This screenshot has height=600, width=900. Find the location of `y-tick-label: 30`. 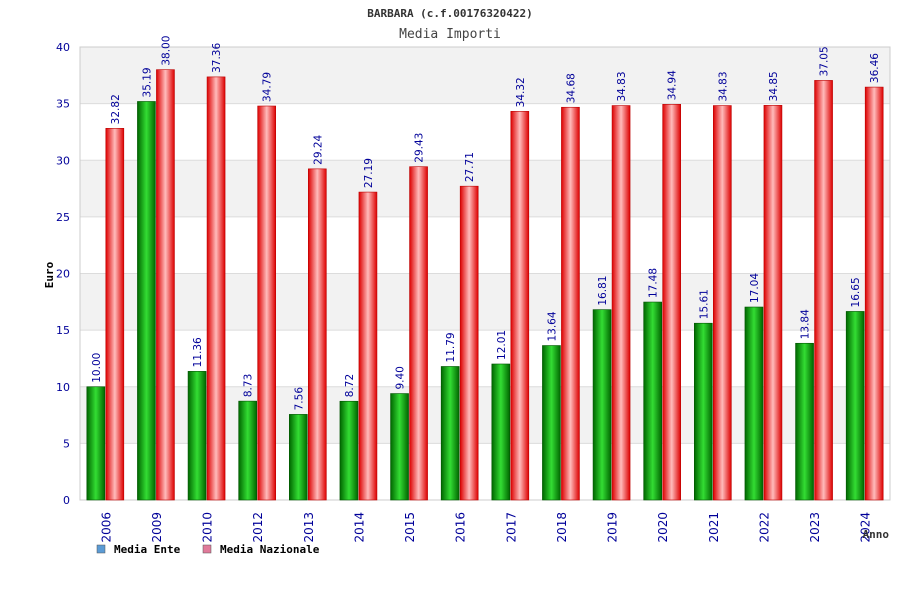

y-tick-label: 30 is located at coordinates (63, 160).